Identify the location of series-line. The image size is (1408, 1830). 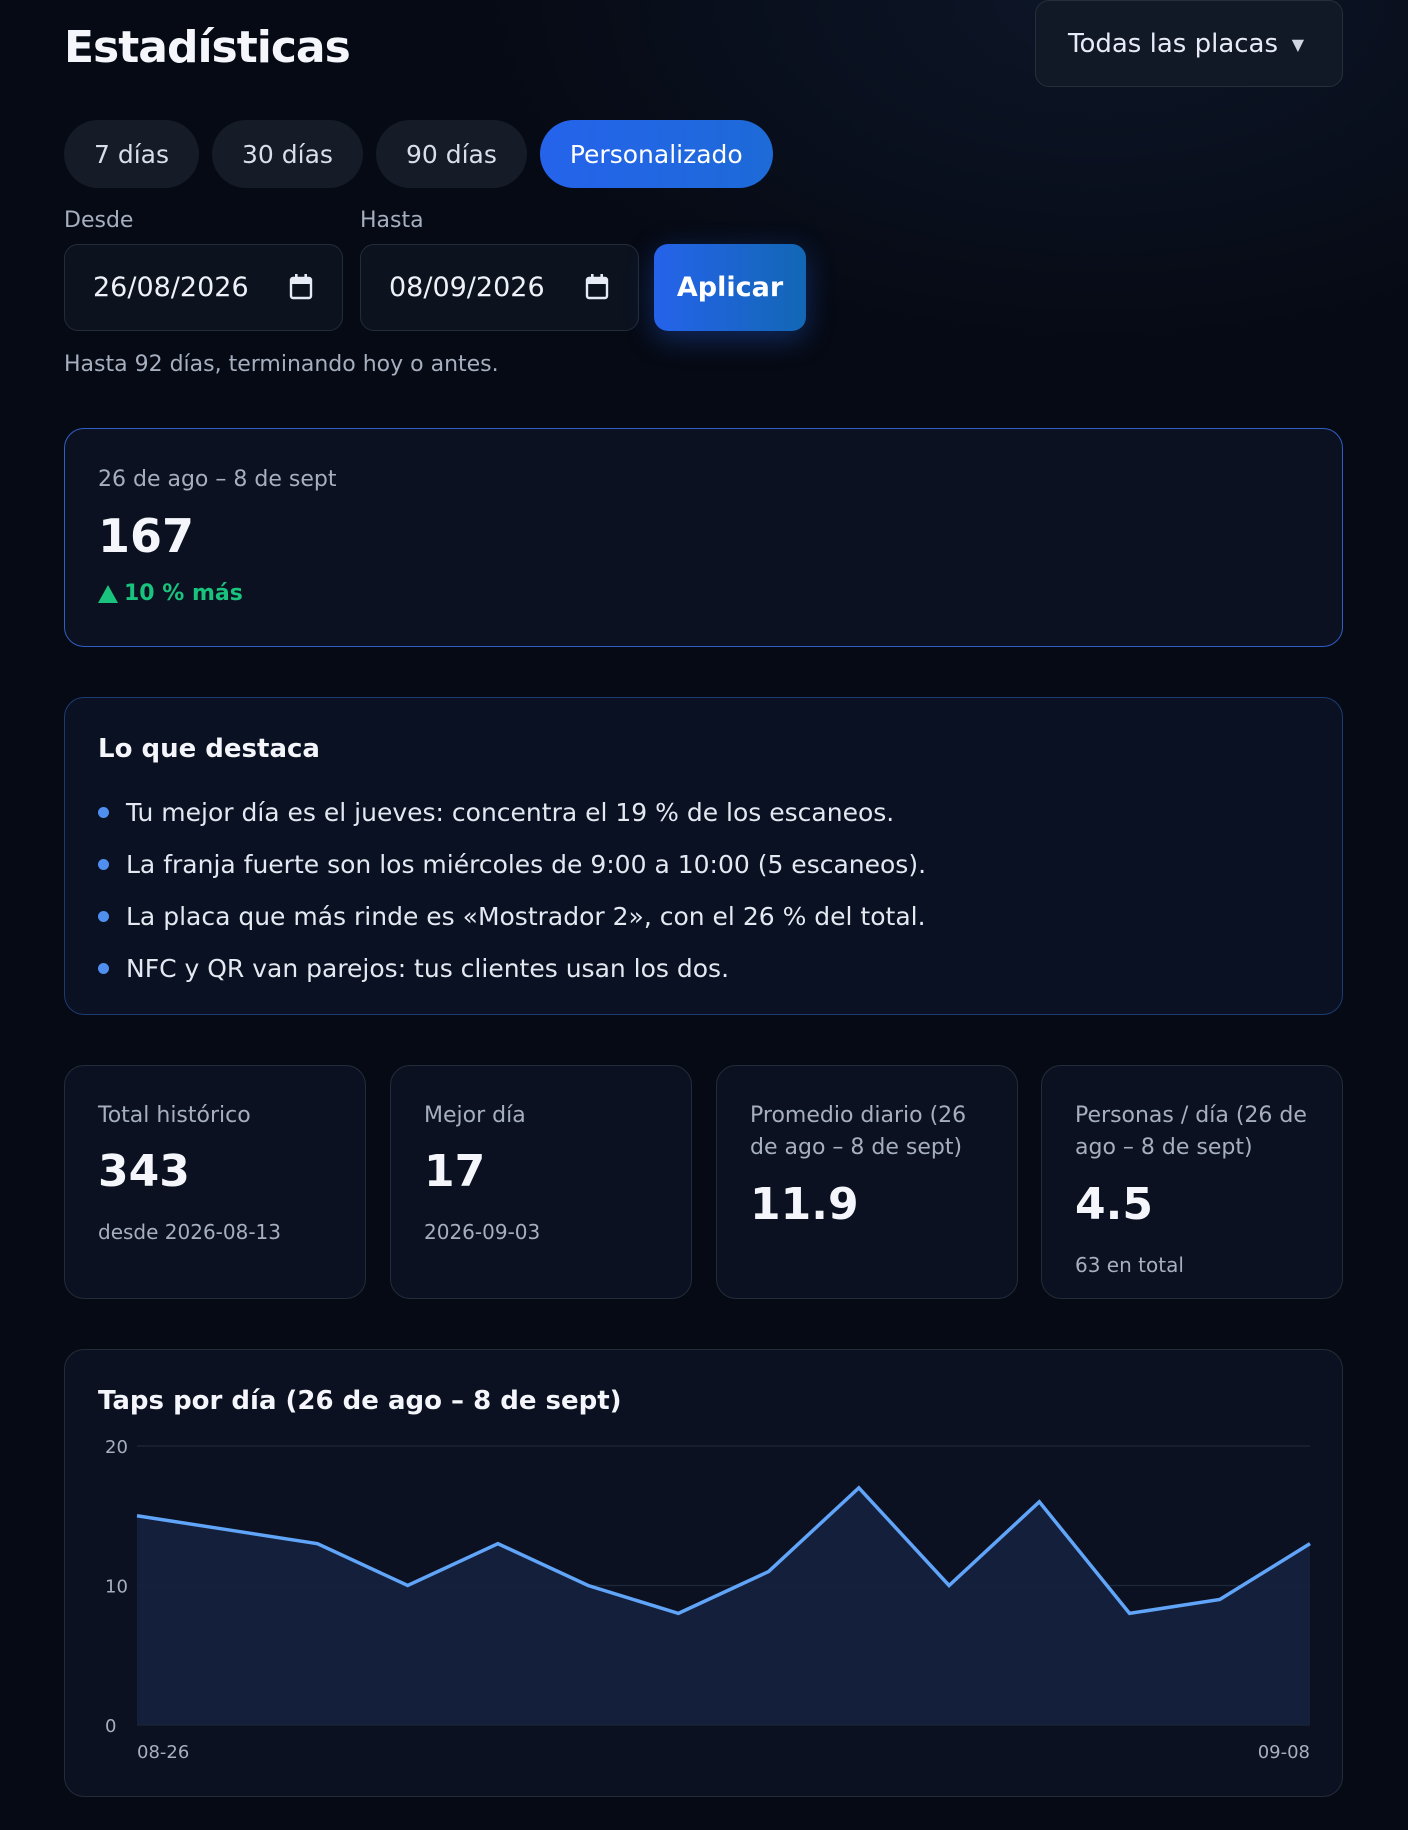
(723, 1550).